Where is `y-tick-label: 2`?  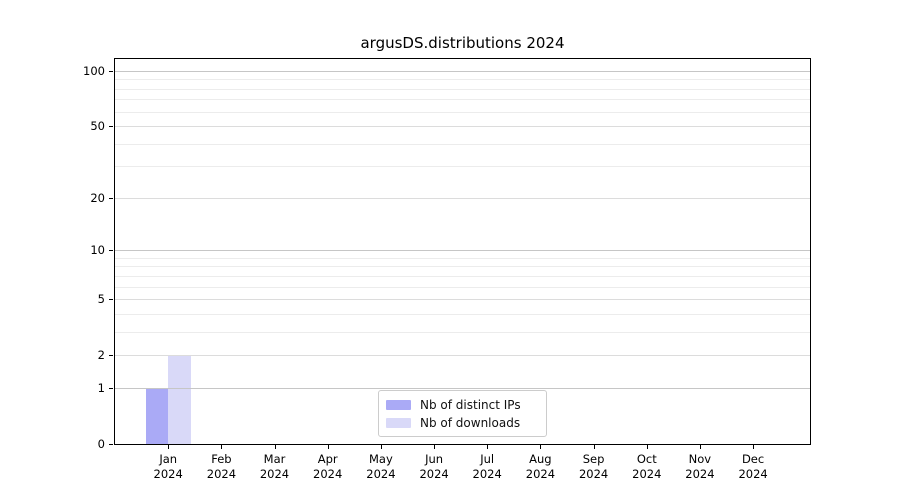
y-tick-label: 2 is located at coordinates (101, 355).